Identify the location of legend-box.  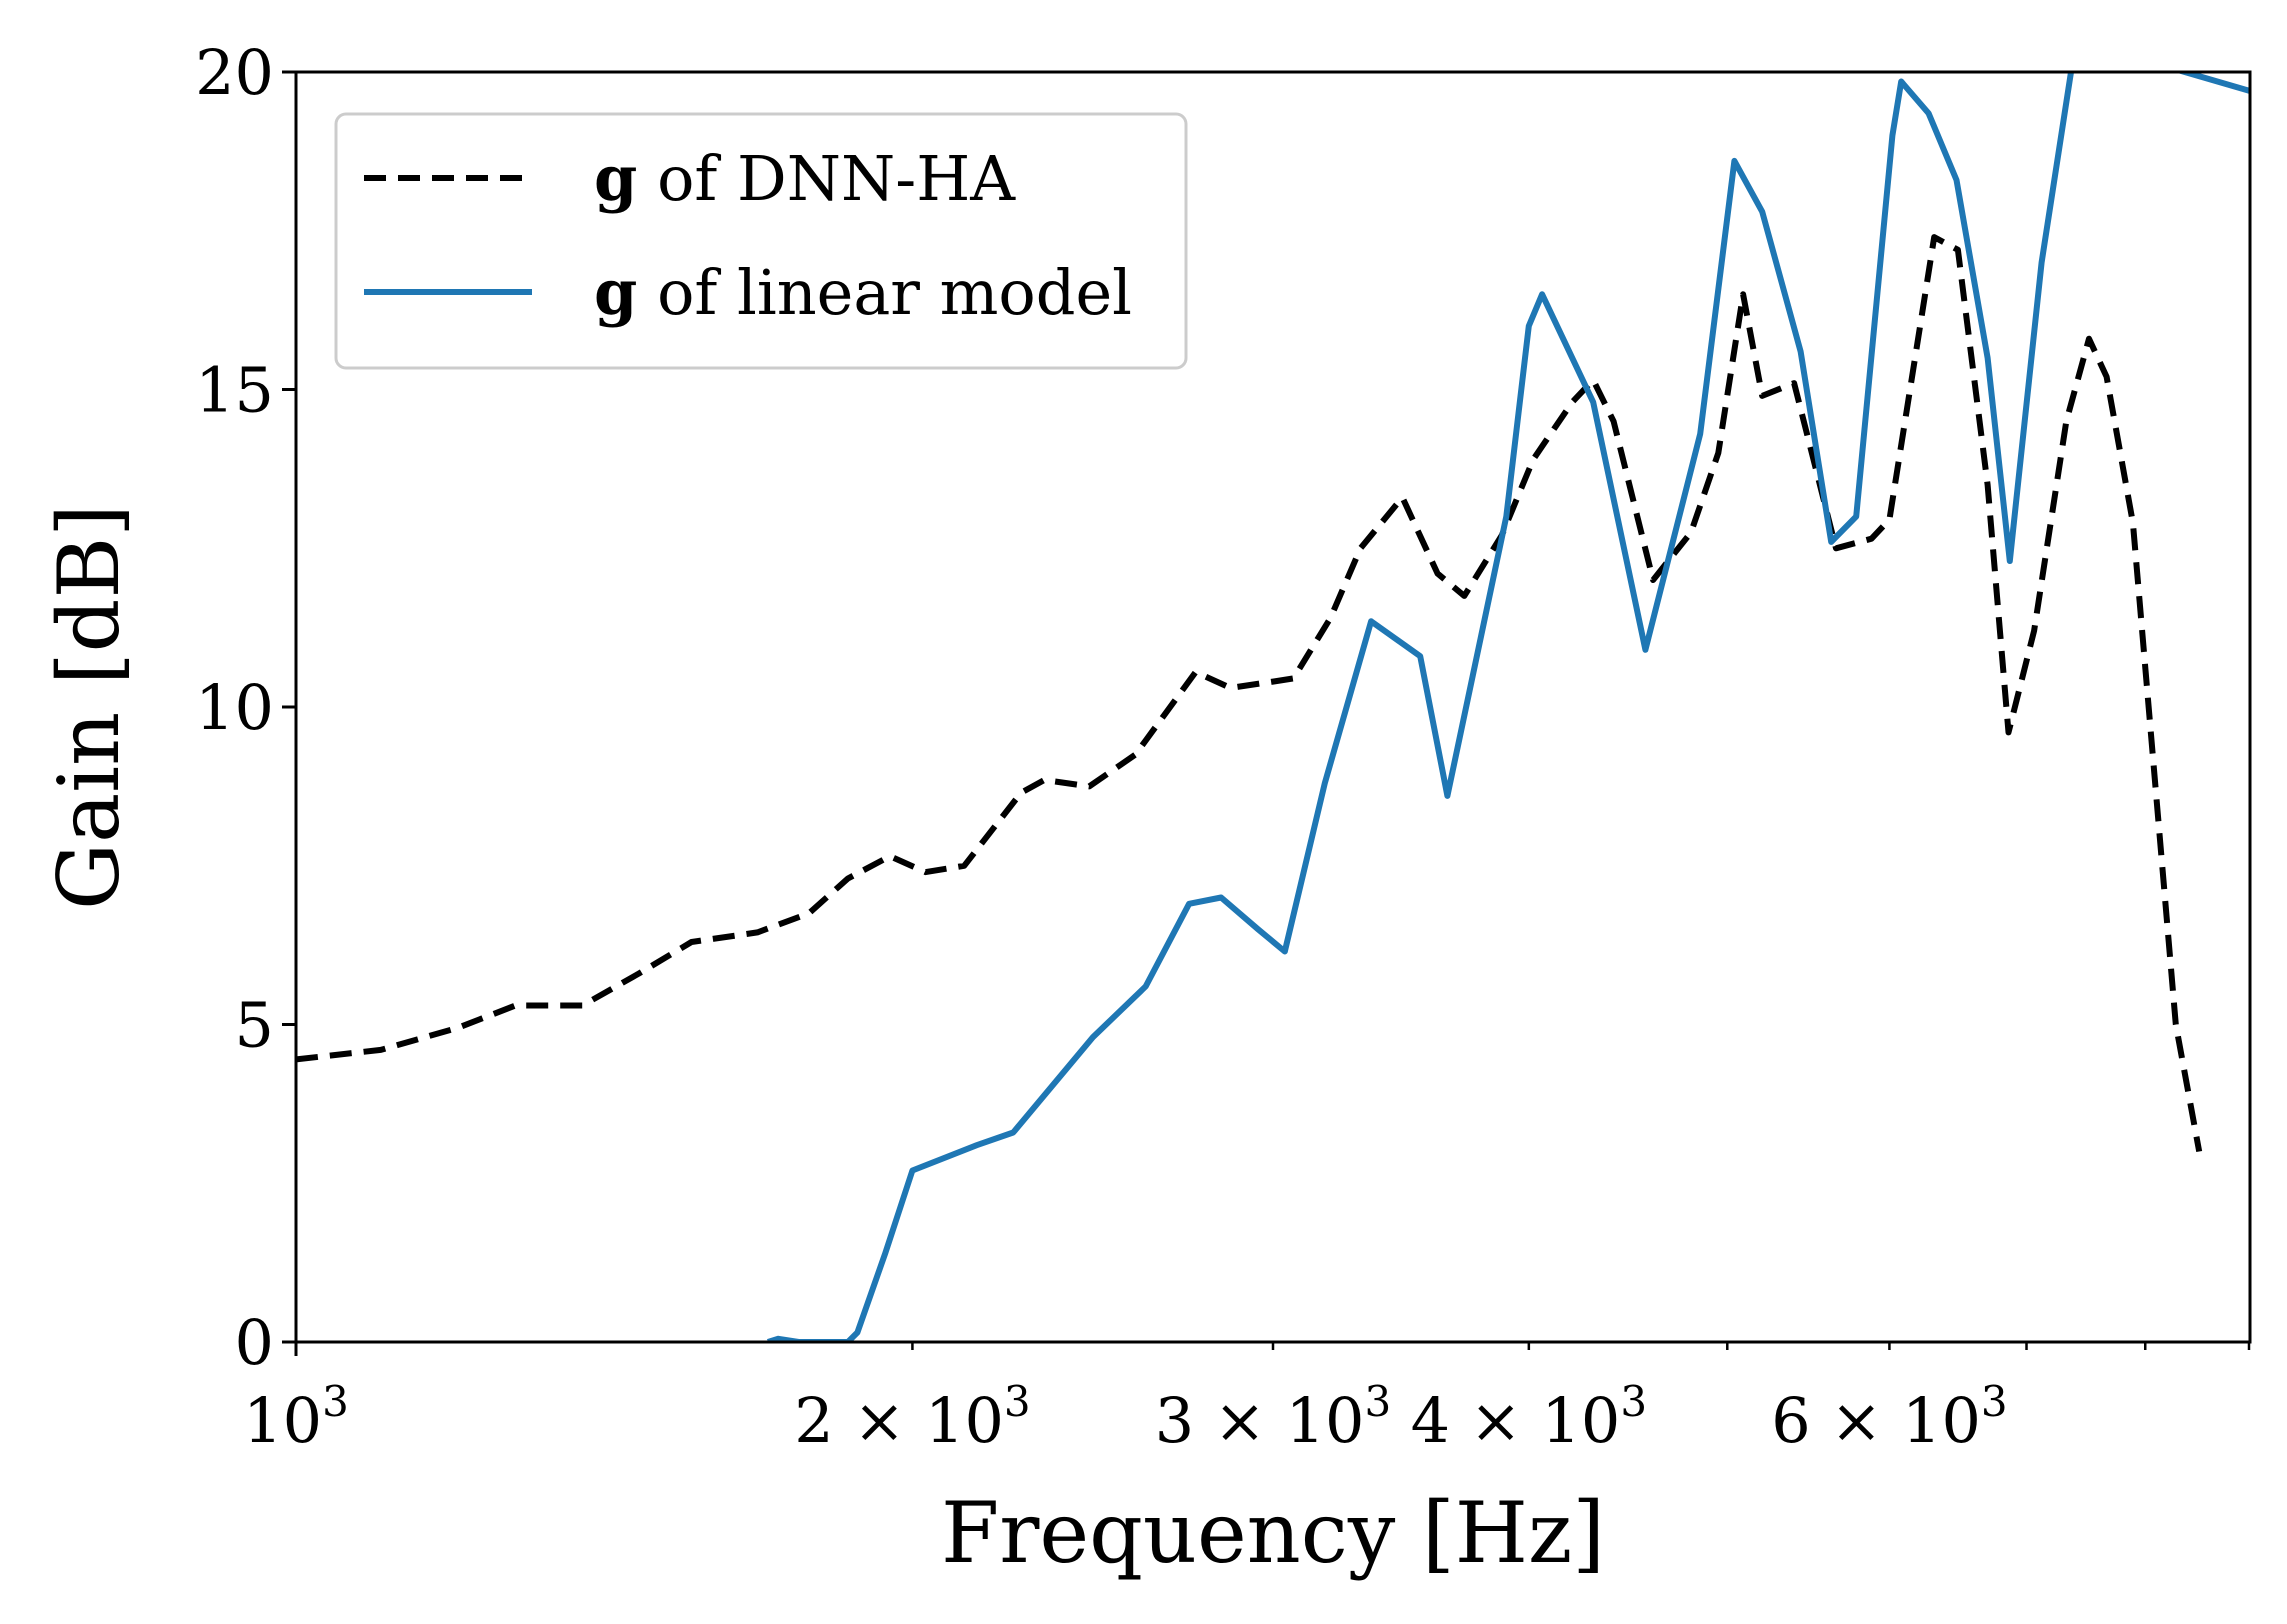
(761, 241).